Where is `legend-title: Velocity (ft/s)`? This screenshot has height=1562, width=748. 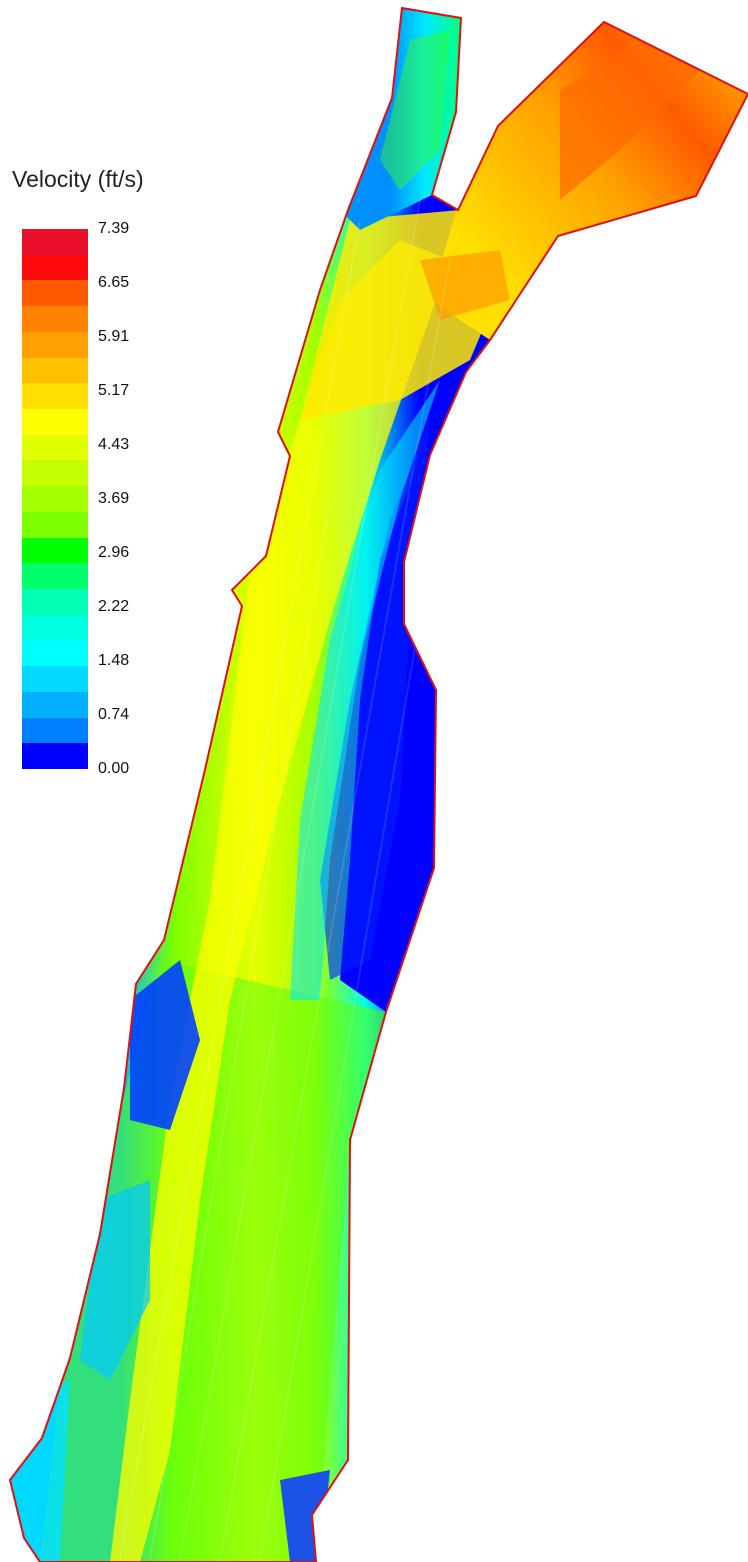 legend-title: Velocity (ft/s) is located at coordinates (78, 179).